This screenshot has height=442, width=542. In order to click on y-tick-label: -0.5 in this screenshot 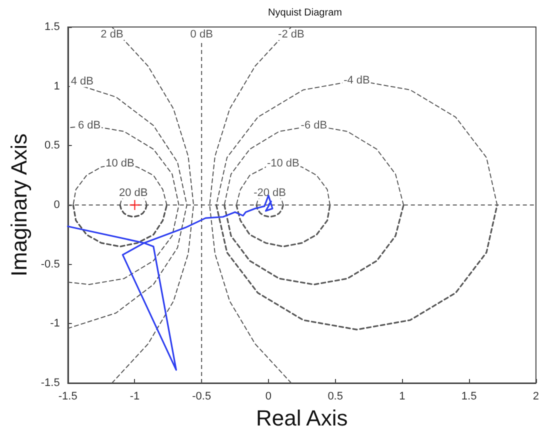, I will do `click(50, 264)`.